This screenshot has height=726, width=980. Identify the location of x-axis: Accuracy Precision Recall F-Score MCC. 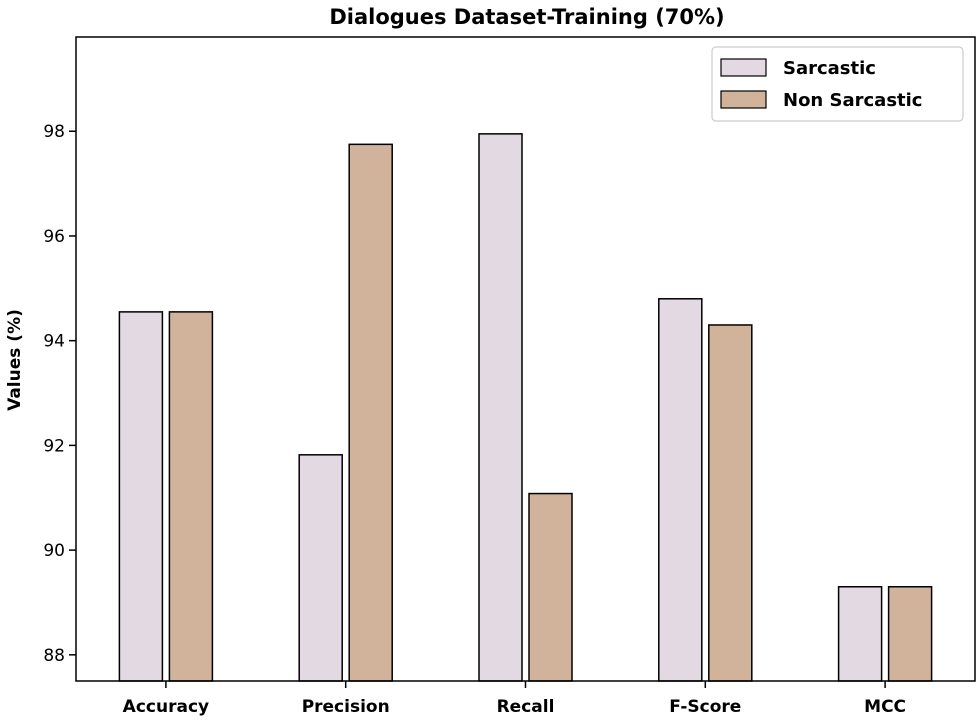
(514, 699).